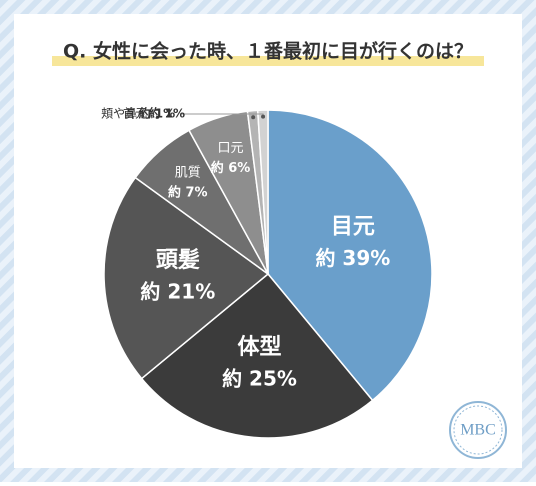 Image resolution: width=536 pixels, height=486 pixels. What do you see at coordinates (188, 172) in the screenshot?
I see `slice-name: 肌質` at bounding box center [188, 172].